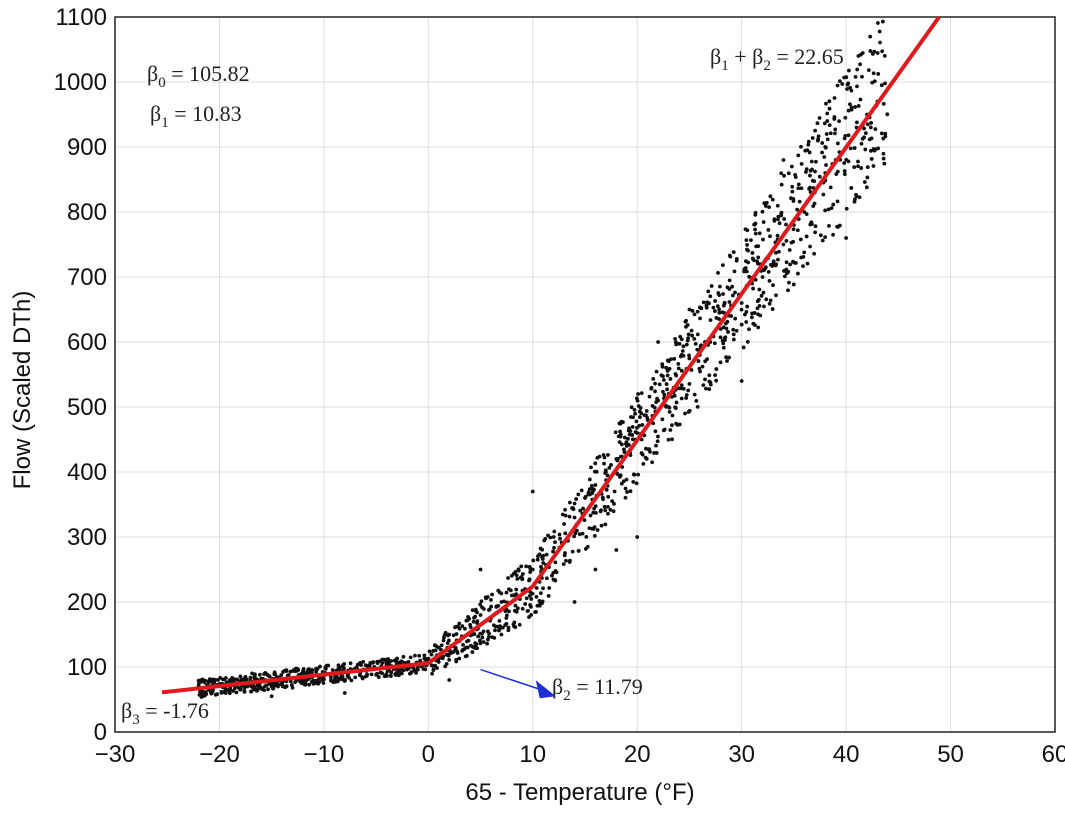  What do you see at coordinates (115, 754) in the screenshot?
I see `x-tick-label: −30` at bounding box center [115, 754].